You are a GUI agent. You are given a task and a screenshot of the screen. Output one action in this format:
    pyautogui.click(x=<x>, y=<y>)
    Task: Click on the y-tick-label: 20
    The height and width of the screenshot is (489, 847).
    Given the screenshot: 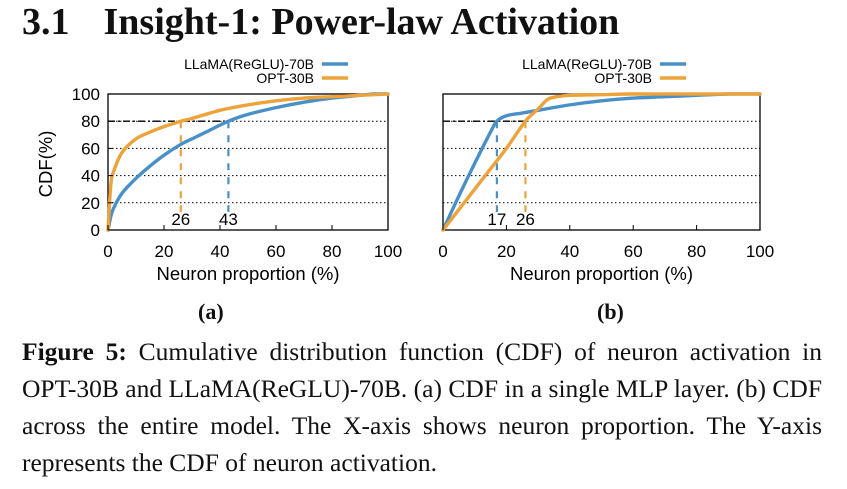 What is the action you would take?
    pyautogui.click(x=90, y=203)
    